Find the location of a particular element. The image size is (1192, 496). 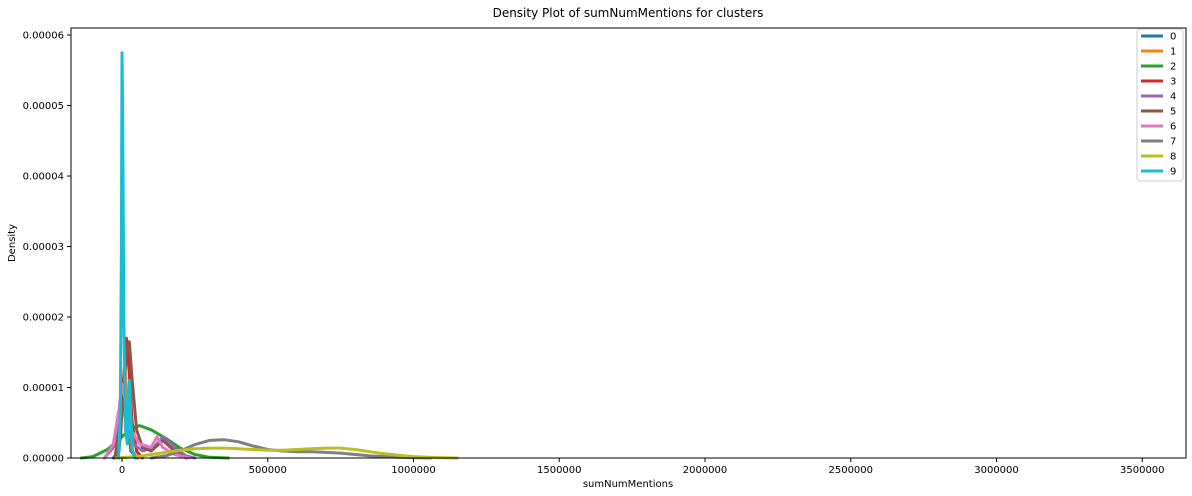

y-tick-label: 0.00002 is located at coordinates (43, 318).